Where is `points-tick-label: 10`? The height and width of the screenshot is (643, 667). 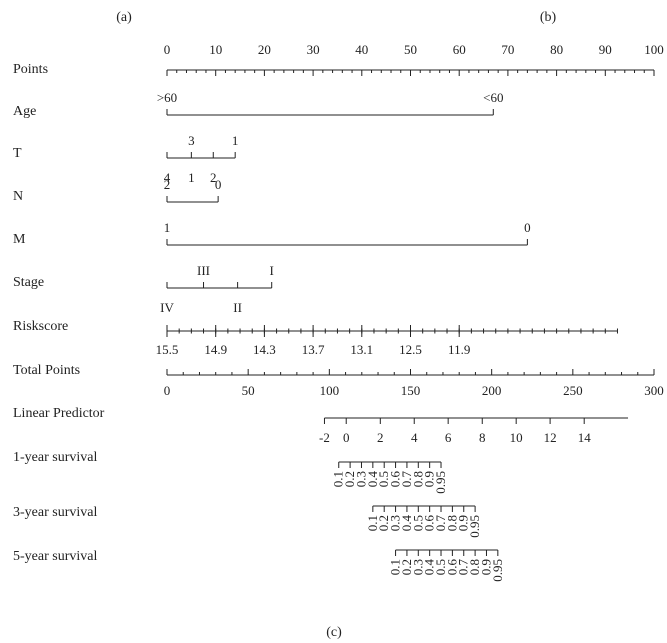
points-tick-label: 10 is located at coordinates (215, 49).